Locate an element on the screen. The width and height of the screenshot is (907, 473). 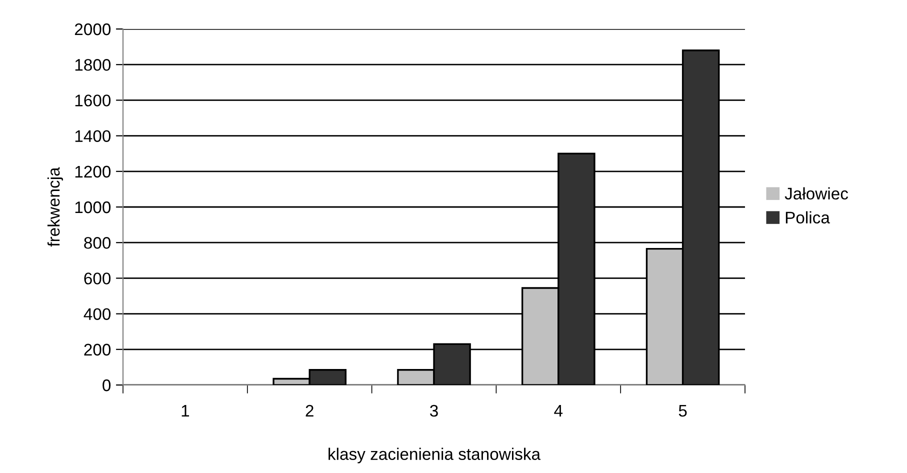
legend-label: Polica is located at coordinates (808, 217).